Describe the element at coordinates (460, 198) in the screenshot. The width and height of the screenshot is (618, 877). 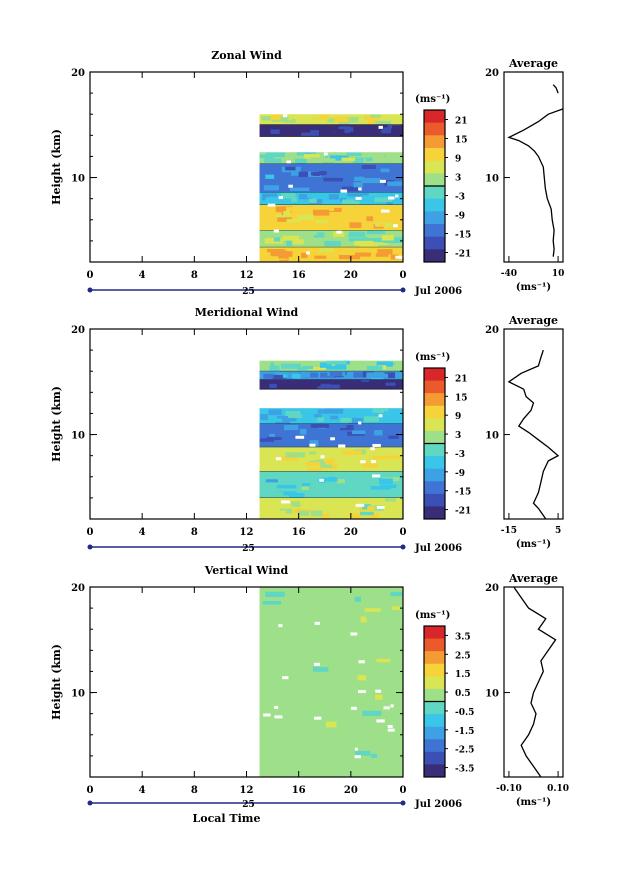
I see `colorbar-tick-label-4: -3` at that location.